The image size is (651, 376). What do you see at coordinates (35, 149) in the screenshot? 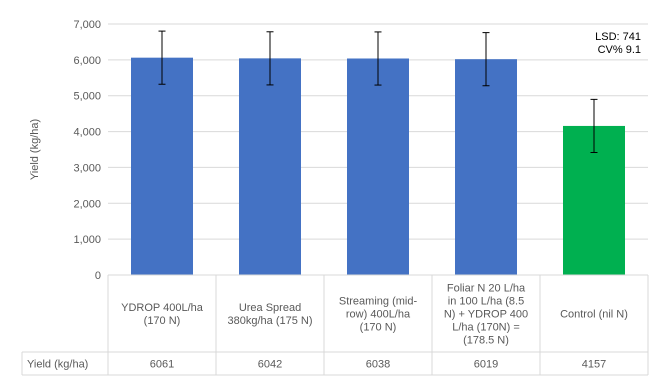
I see `y-axis-label: Yield (kg/ha)` at bounding box center [35, 149].